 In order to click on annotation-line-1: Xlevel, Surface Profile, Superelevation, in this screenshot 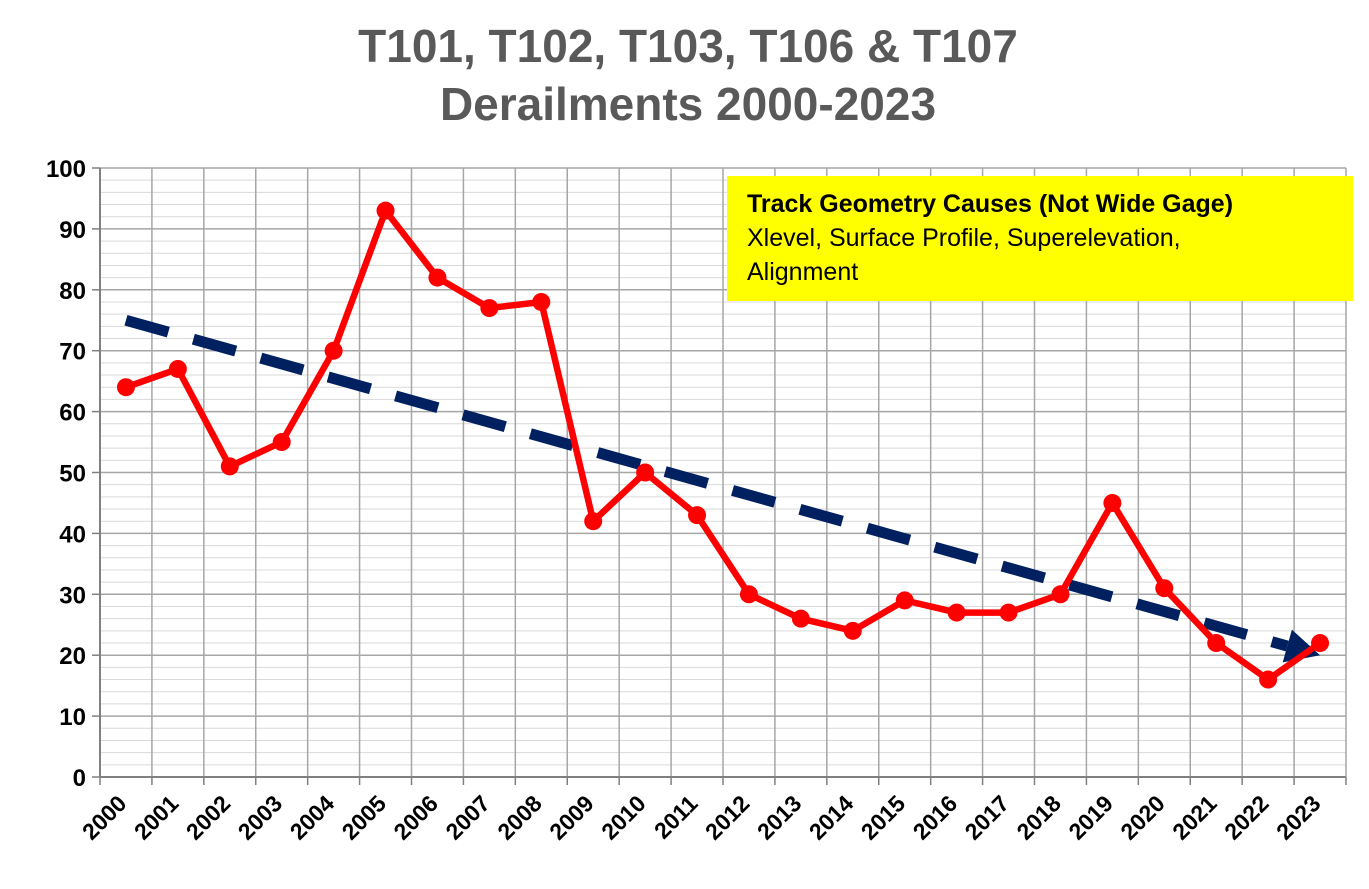, I will do `click(964, 238)`.